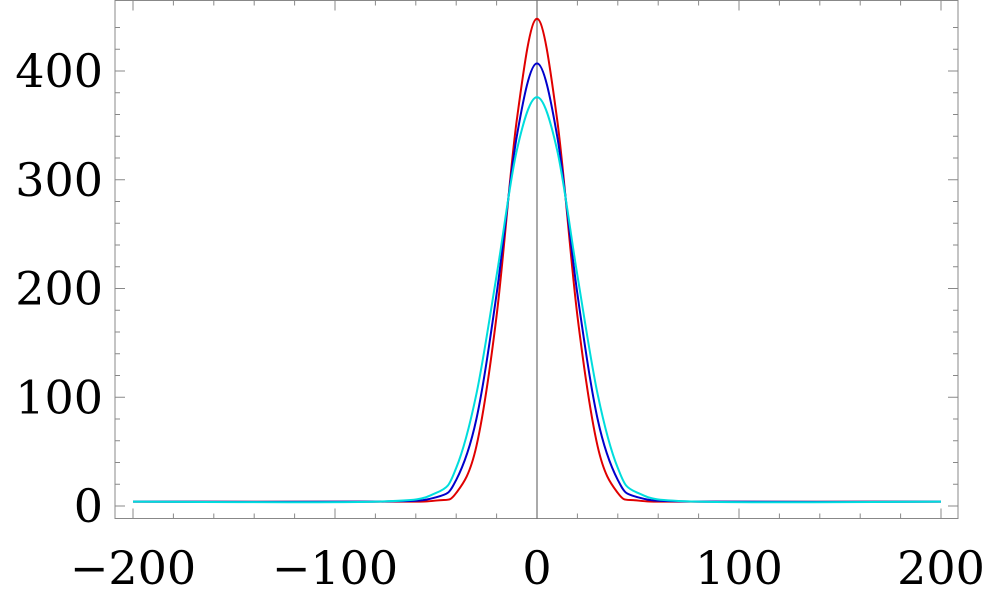 Image resolution: width=1000 pixels, height=595 pixels. What do you see at coordinates (133, 568) in the screenshot?
I see `x-tick-label: −200` at bounding box center [133, 568].